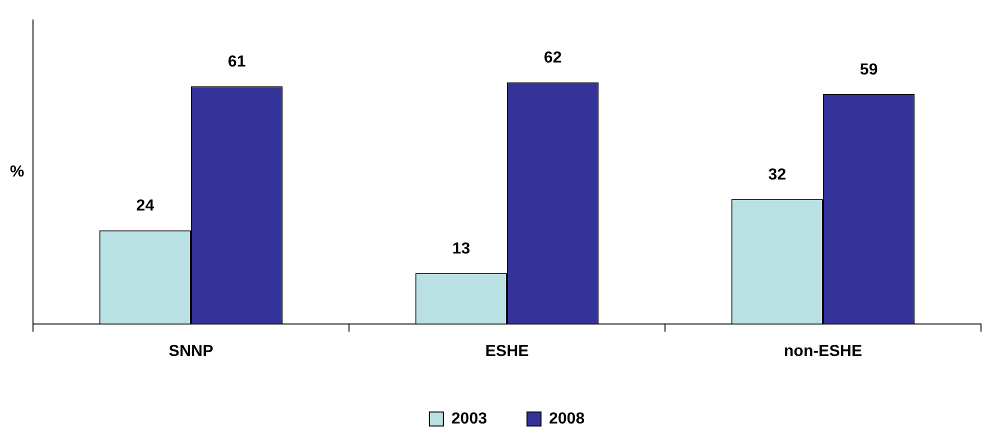  Describe the element at coordinates (507, 351) in the screenshot. I see `x-tick-label: ESHE` at that location.